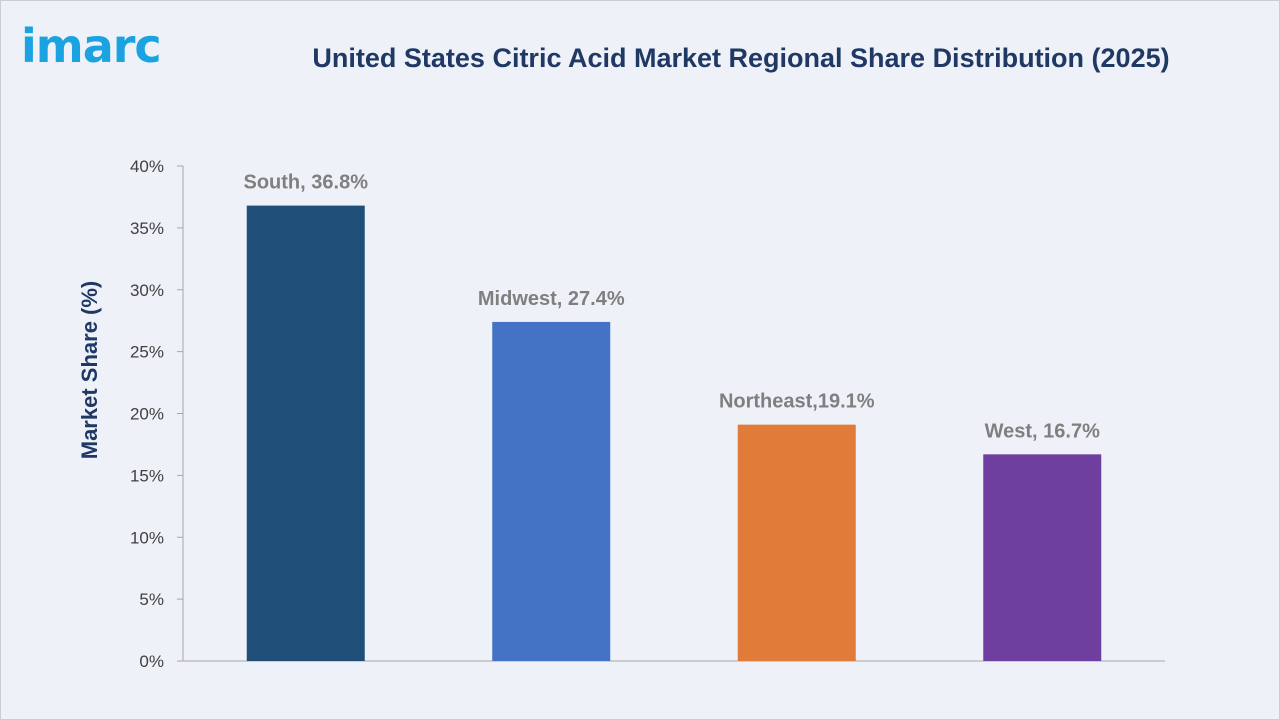 This screenshot has height=720, width=1280. I want to click on data-label-west: West, 16.7%, so click(1042, 431).